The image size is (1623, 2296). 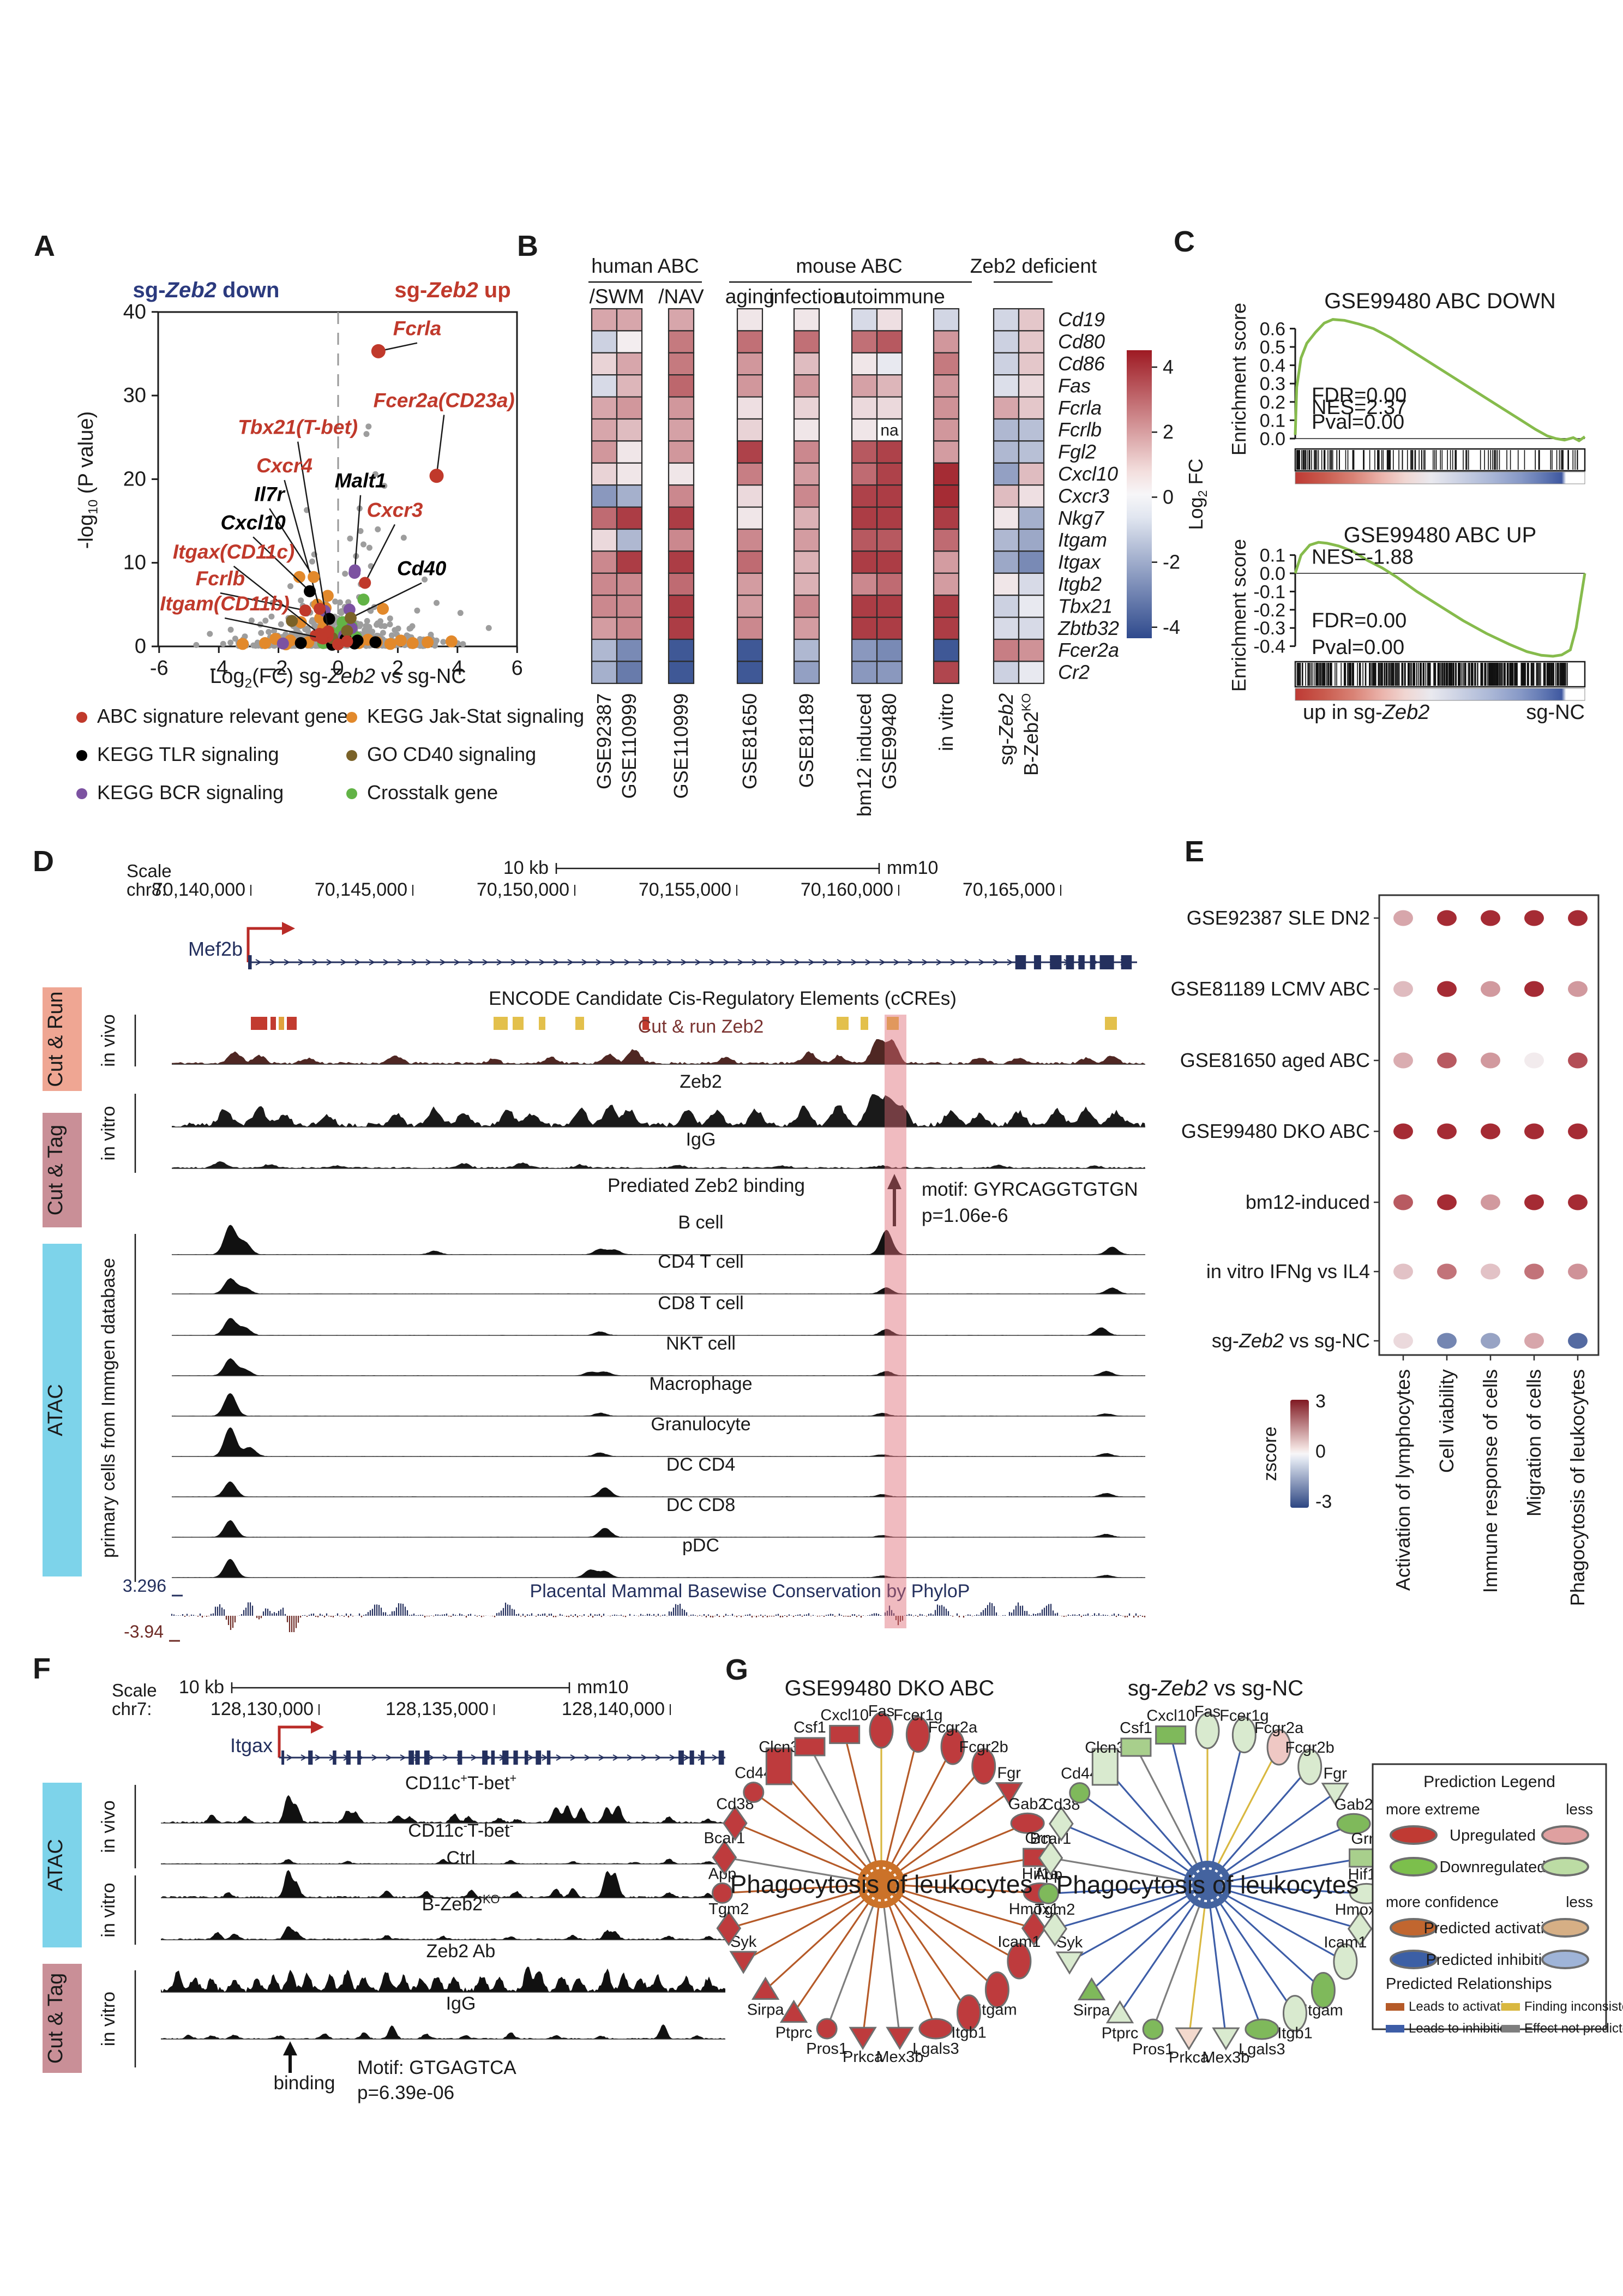 What do you see at coordinates (108, 1040) in the screenshot?
I see `d-group-label: in vivo` at bounding box center [108, 1040].